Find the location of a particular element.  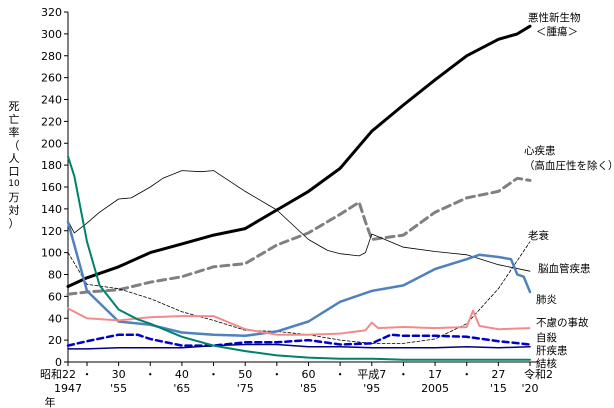

y-axis-label-char: 率 is located at coordinates (14, 132).